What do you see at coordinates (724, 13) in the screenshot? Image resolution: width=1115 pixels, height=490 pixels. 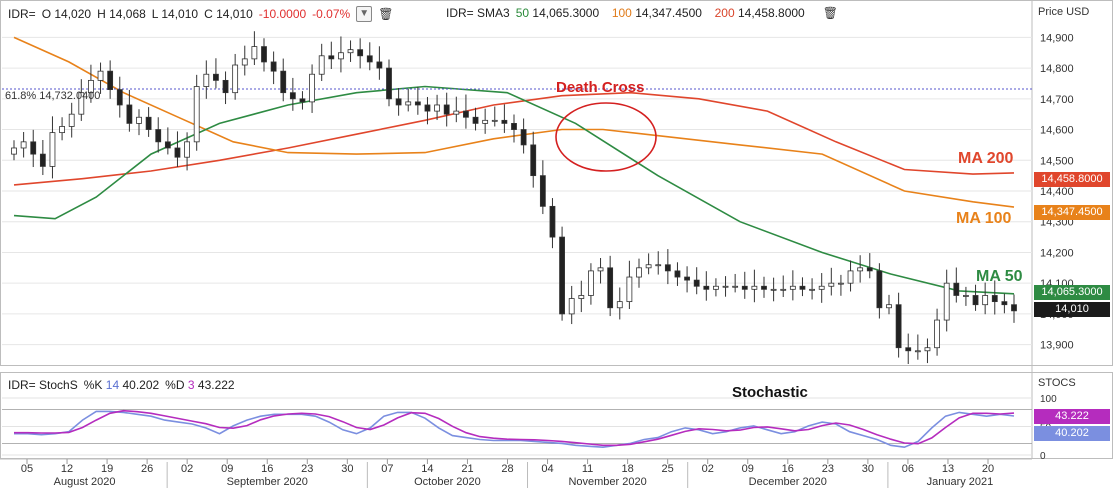 I see `sma-period-200: 200` at bounding box center [724, 13].